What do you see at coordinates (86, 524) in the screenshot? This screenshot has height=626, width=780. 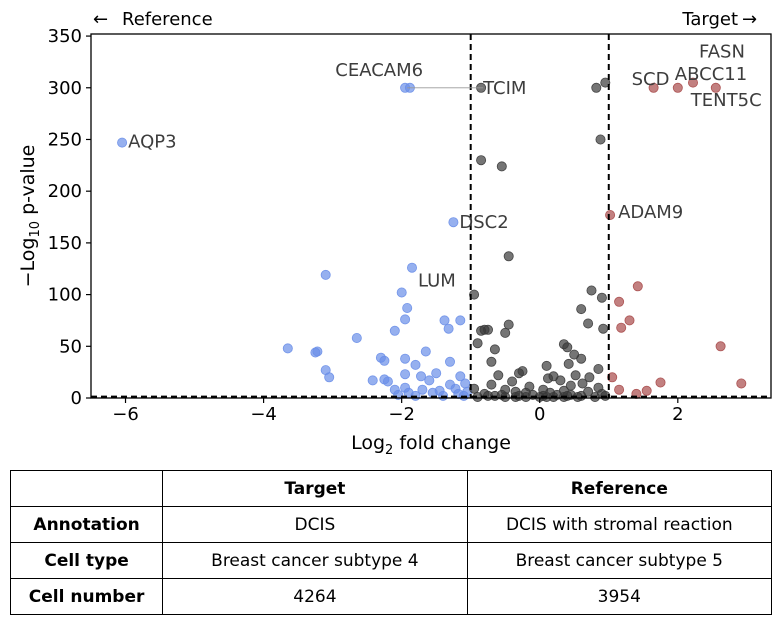 I see `table-row-label: Annotation` at bounding box center [86, 524].